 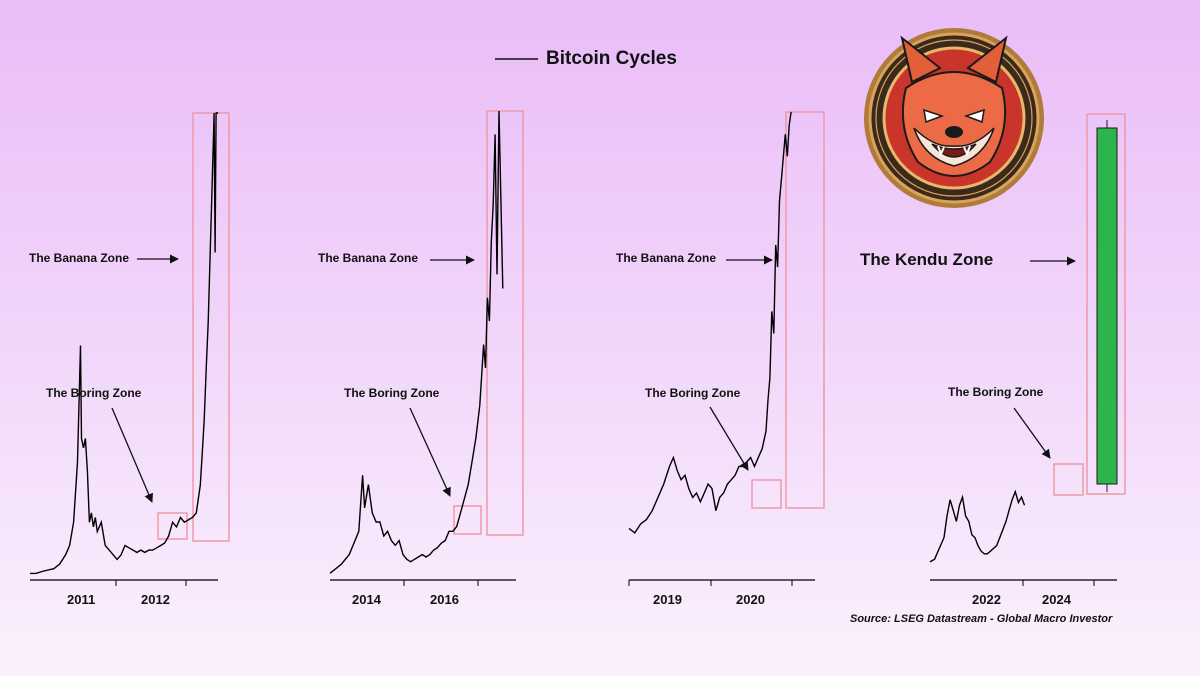 I want to click on x-tick-label: 2014, so click(x=367, y=599).